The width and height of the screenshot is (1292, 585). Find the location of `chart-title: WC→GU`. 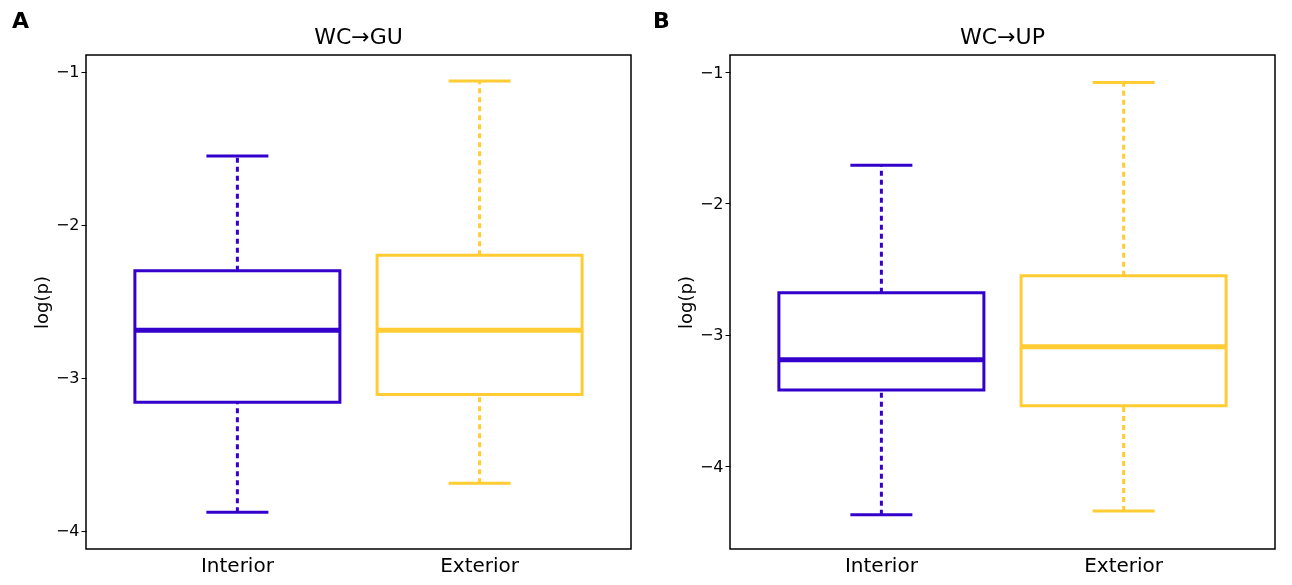

chart-title: WC→GU is located at coordinates (358, 36).